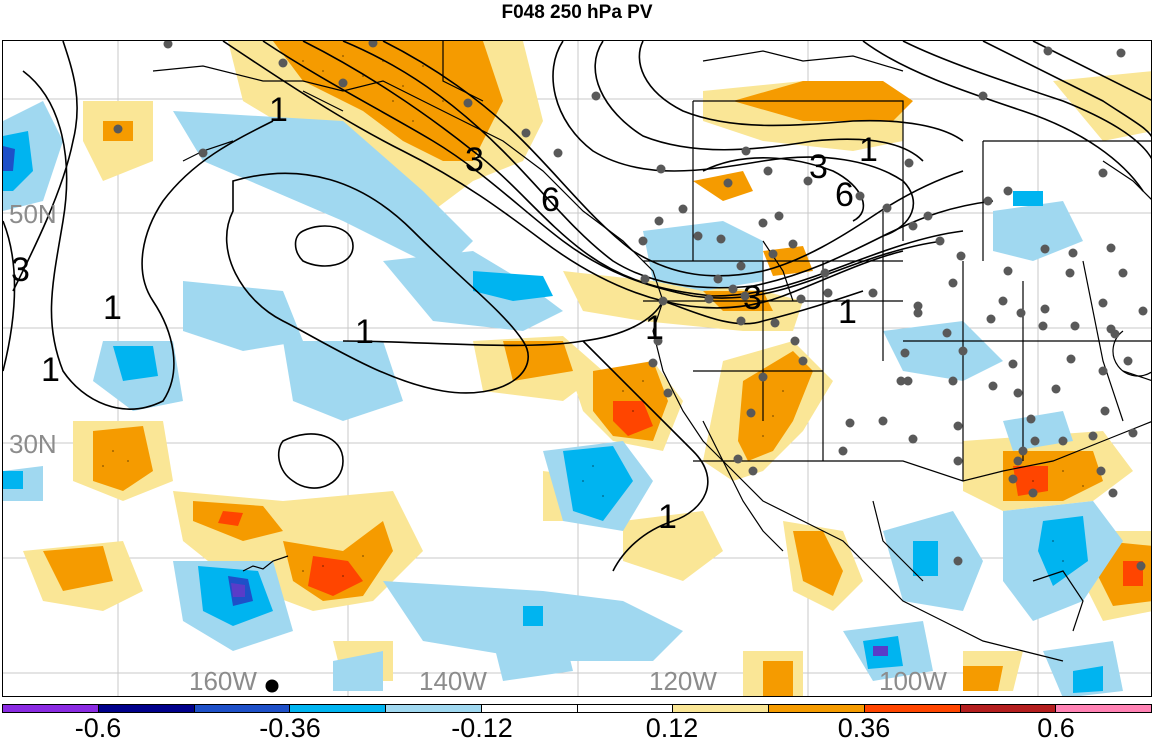  What do you see at coordinates (577, 12) in the screenshot?
I see `map-title: F048 250 hPa PV` at bounding box center [577, 12].